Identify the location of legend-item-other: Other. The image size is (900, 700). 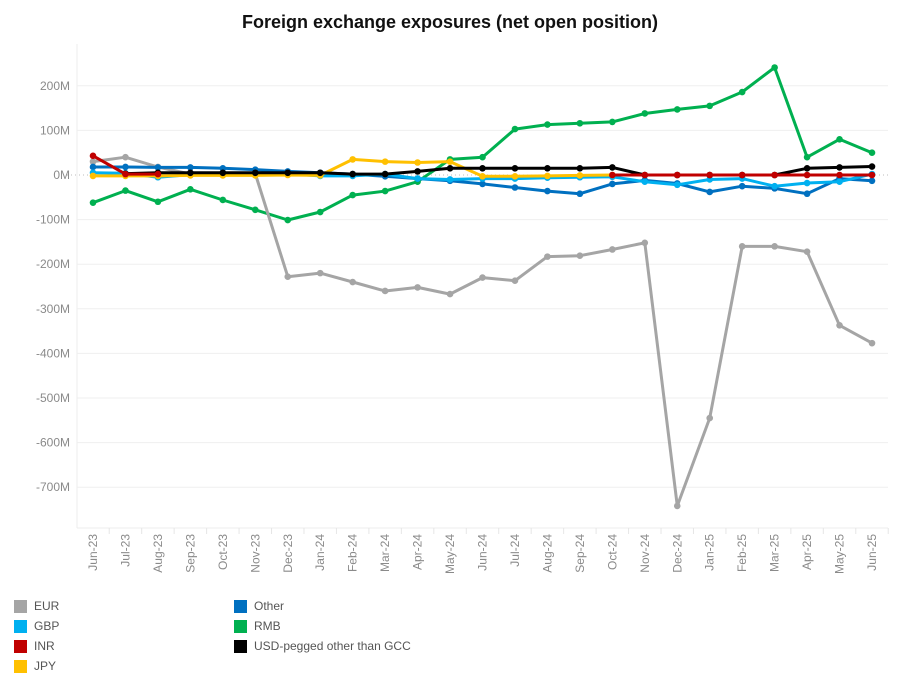
(259, 606).